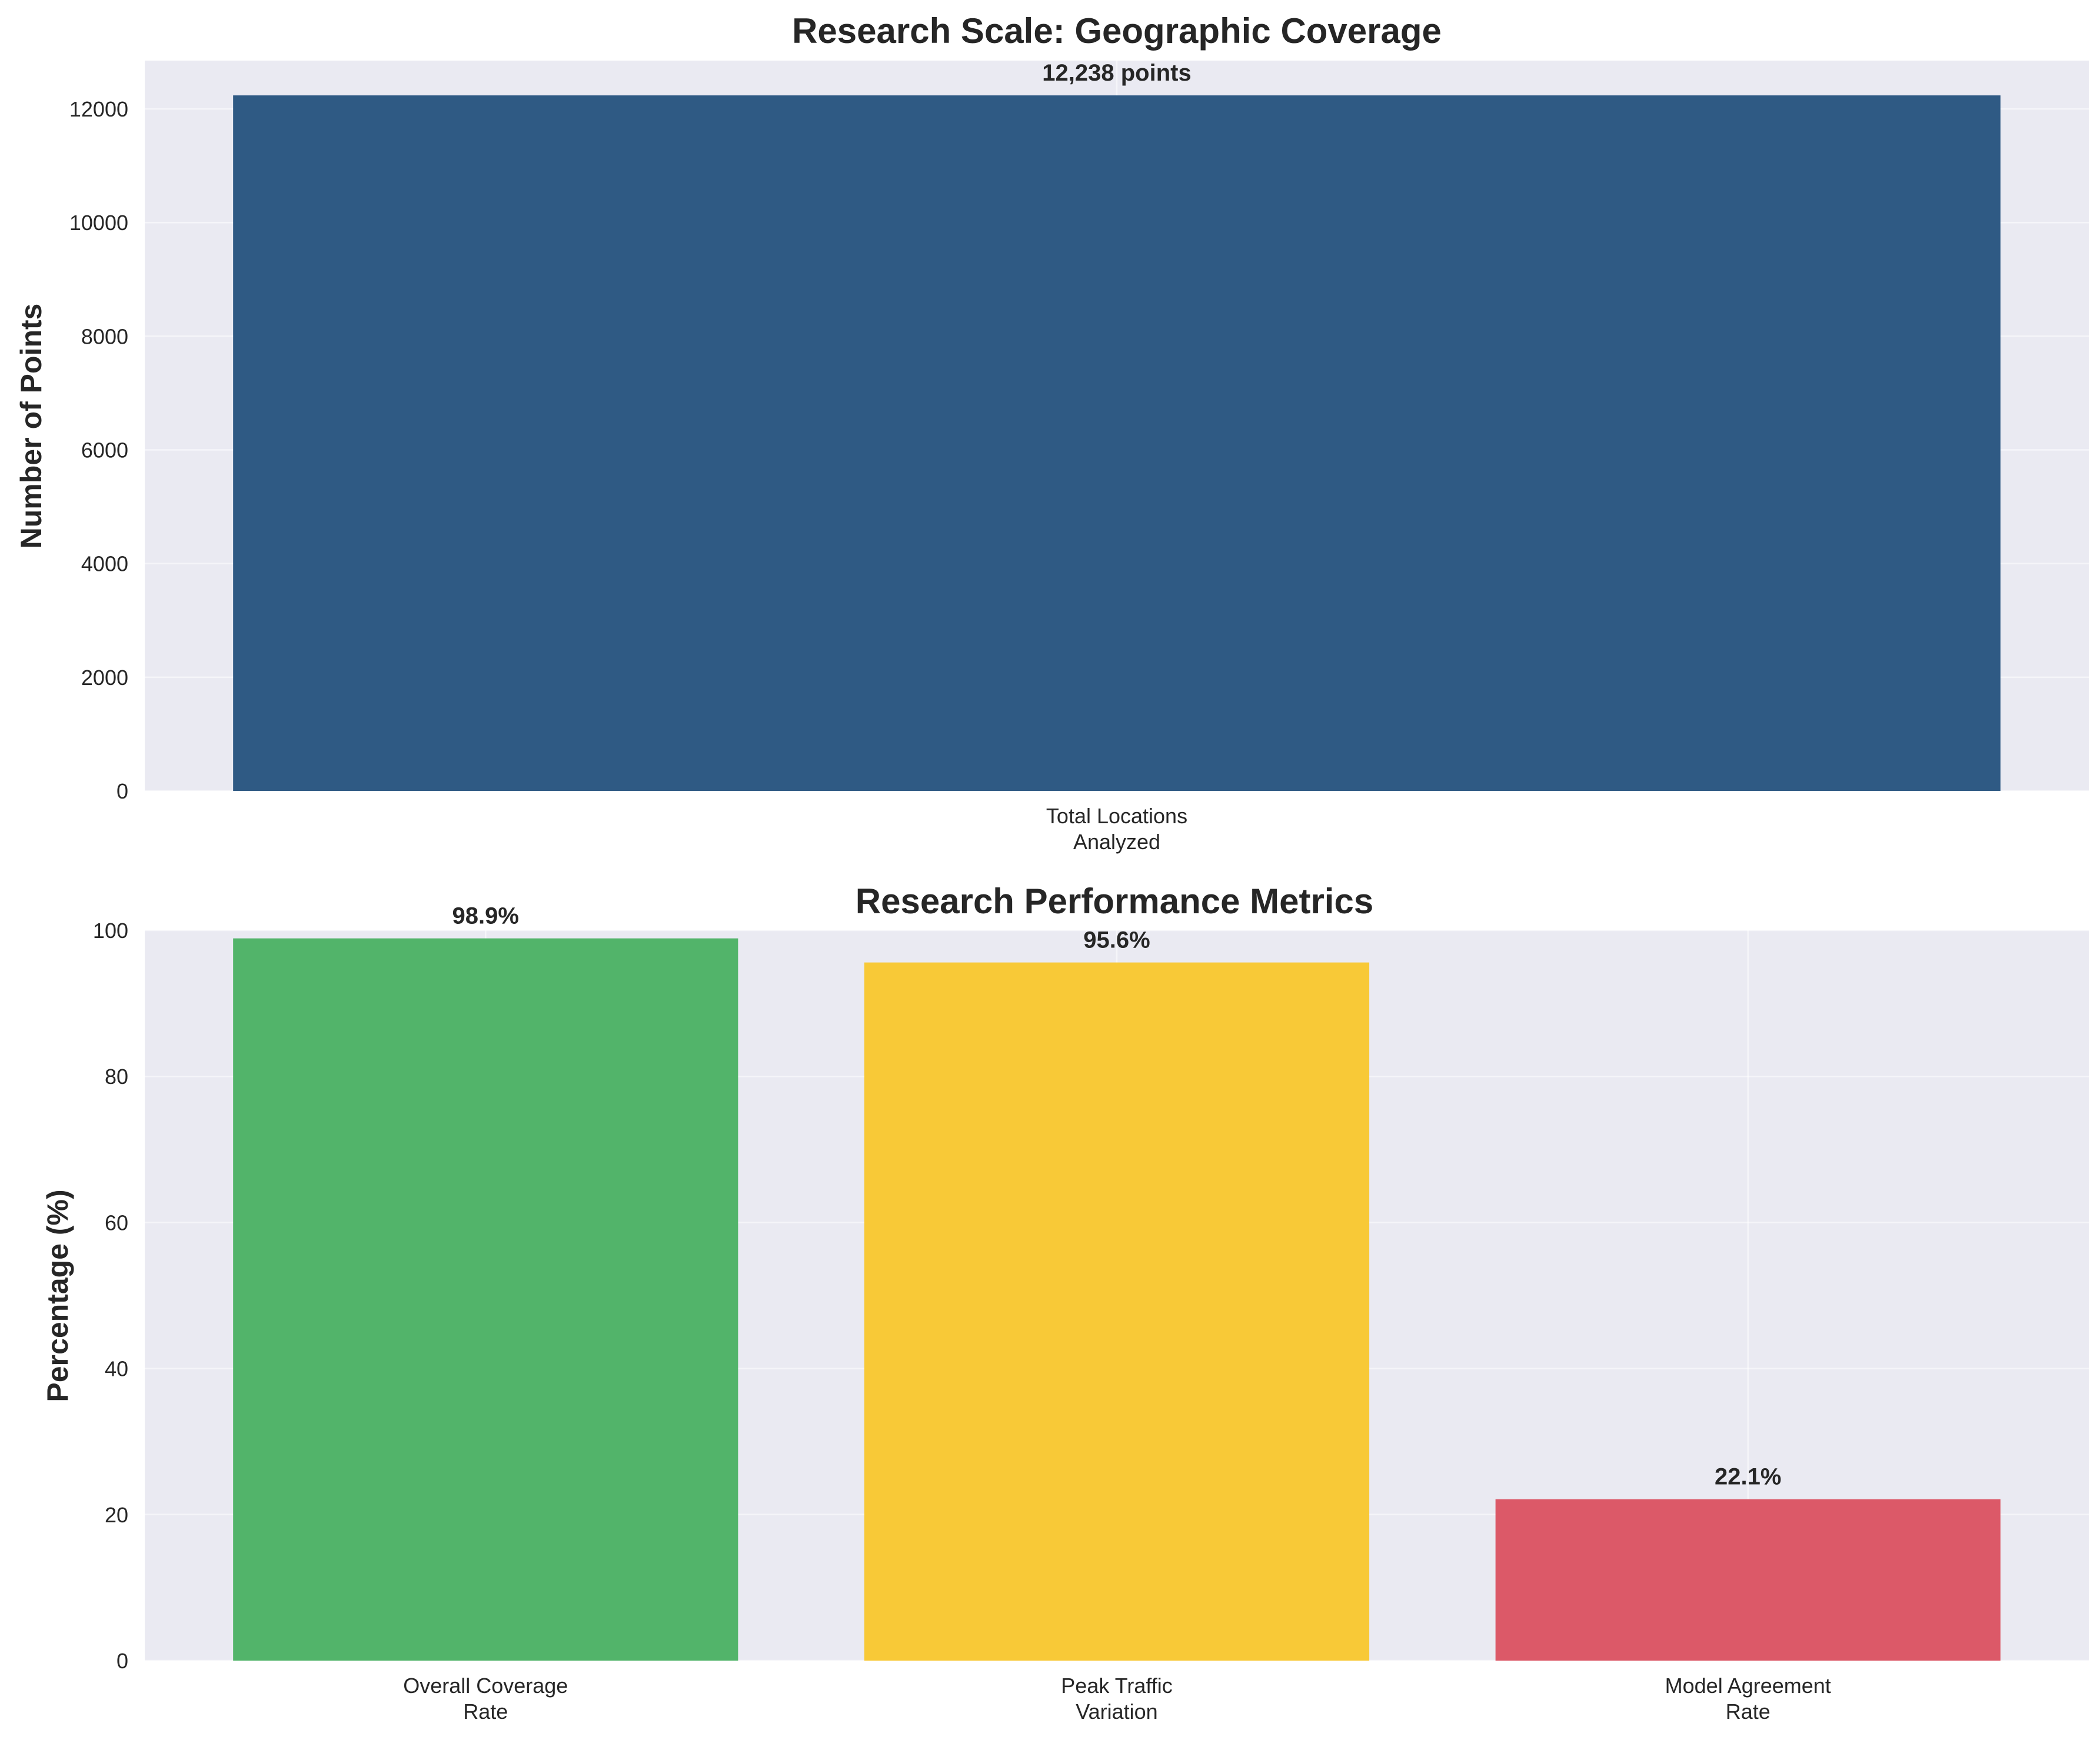 This screenshot has height=1743, width=2100. Describe the element at coordinates (1116, 1686) in the screenshot. I see `x-tick-label: Peak Traffic` at that location.